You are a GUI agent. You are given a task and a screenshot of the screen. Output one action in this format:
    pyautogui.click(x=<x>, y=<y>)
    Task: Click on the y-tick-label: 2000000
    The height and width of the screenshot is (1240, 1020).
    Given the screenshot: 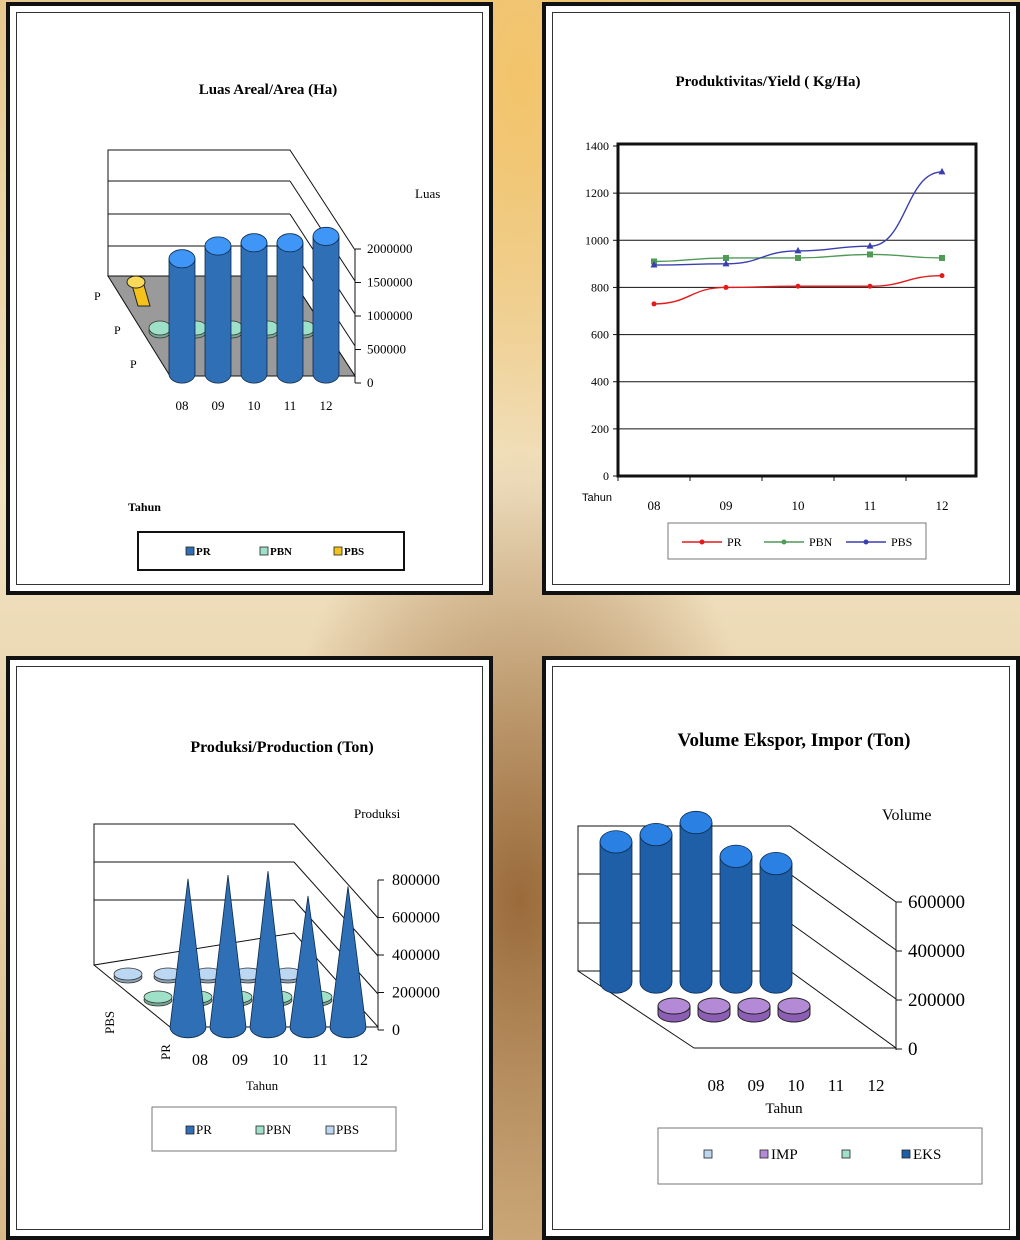 What is the action you would take?
    pyautogui.click(x=390, y=248)
    